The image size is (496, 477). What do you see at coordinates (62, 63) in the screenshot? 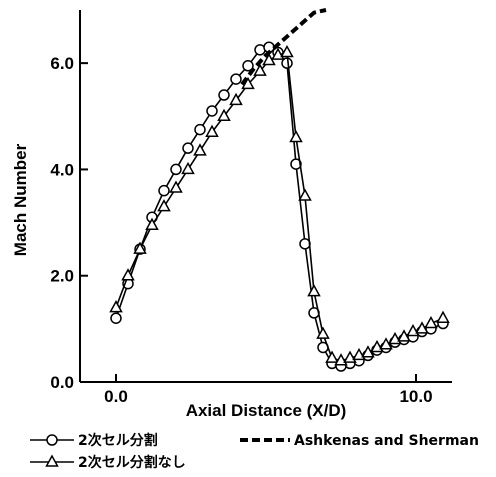
I see `y-tick-label: 6.0` at bounding box center [62, 63].